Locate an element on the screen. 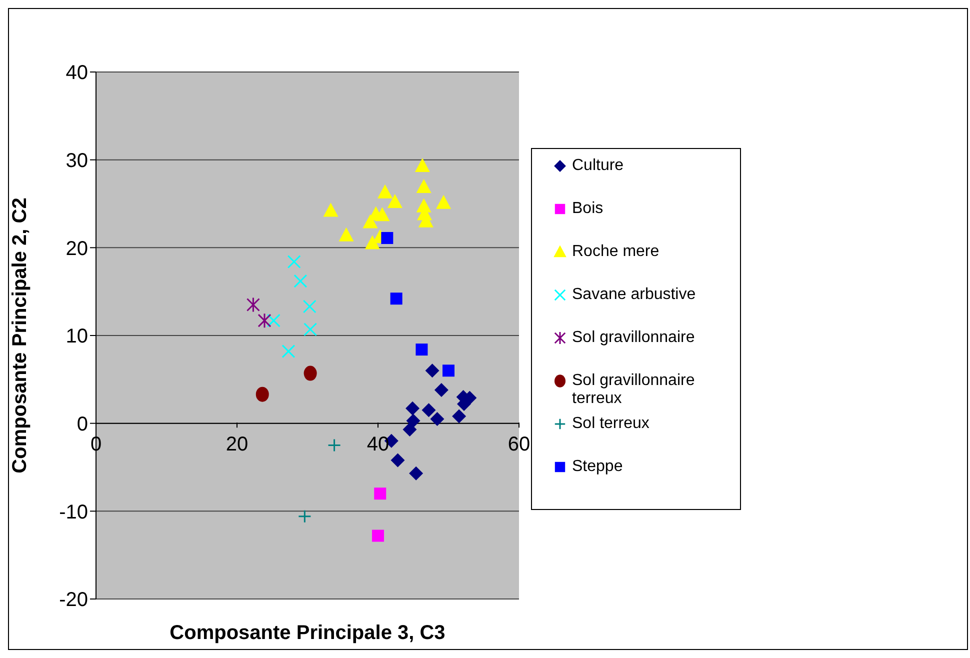  x-axis-title: Composante Principale 3, C3 is located at coordinates (308, 633).